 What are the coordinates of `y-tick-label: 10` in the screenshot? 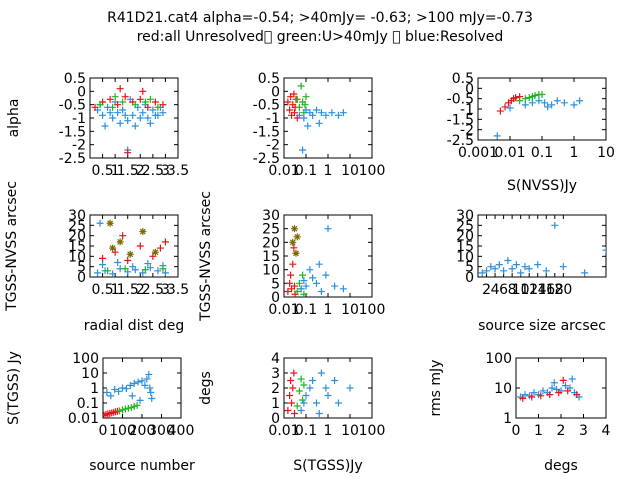 It's located at (271, 271).